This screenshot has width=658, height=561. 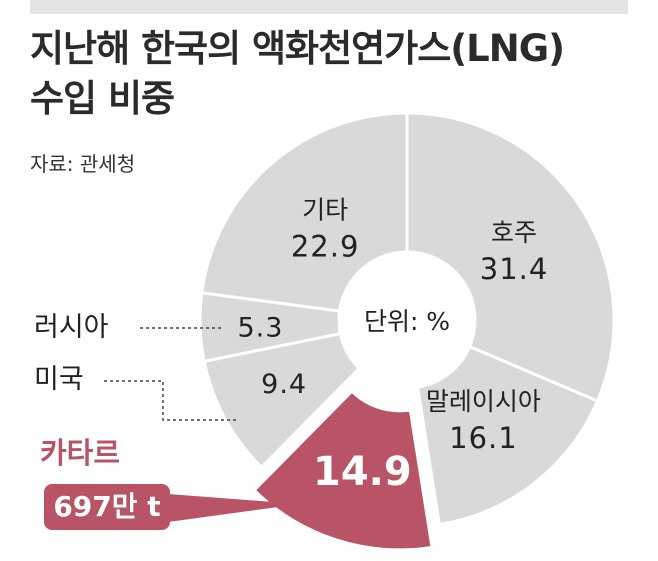 I want to click on slice-name-label-1: 말레이시아, so click(x=483, y=401).